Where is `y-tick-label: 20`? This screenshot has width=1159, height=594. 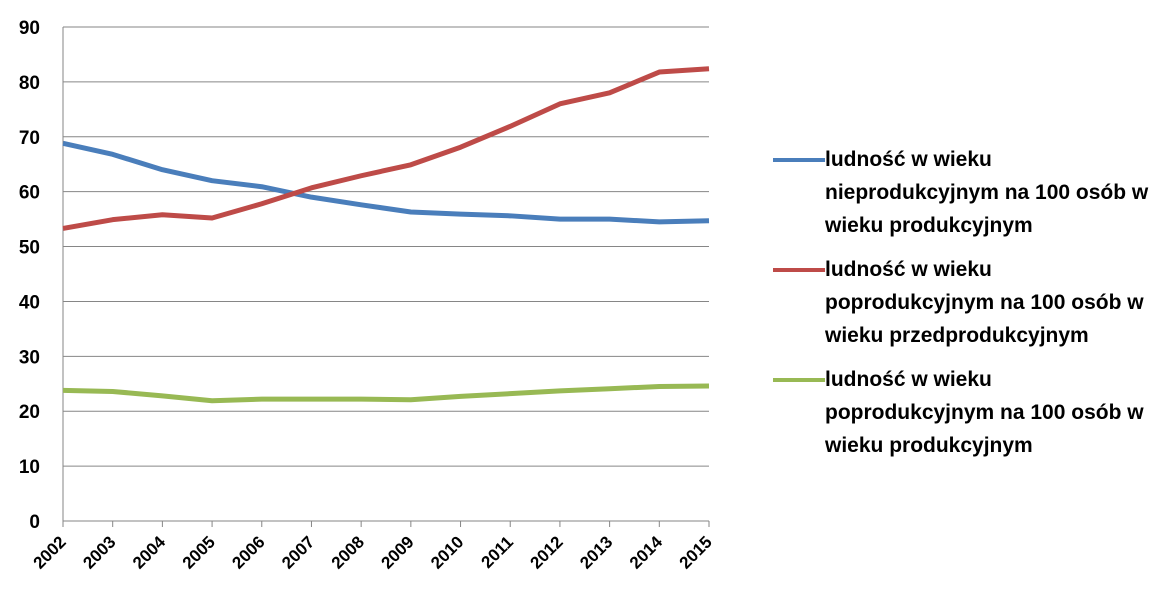
y-tick-label: 20 is located at coordinates (29, 412).